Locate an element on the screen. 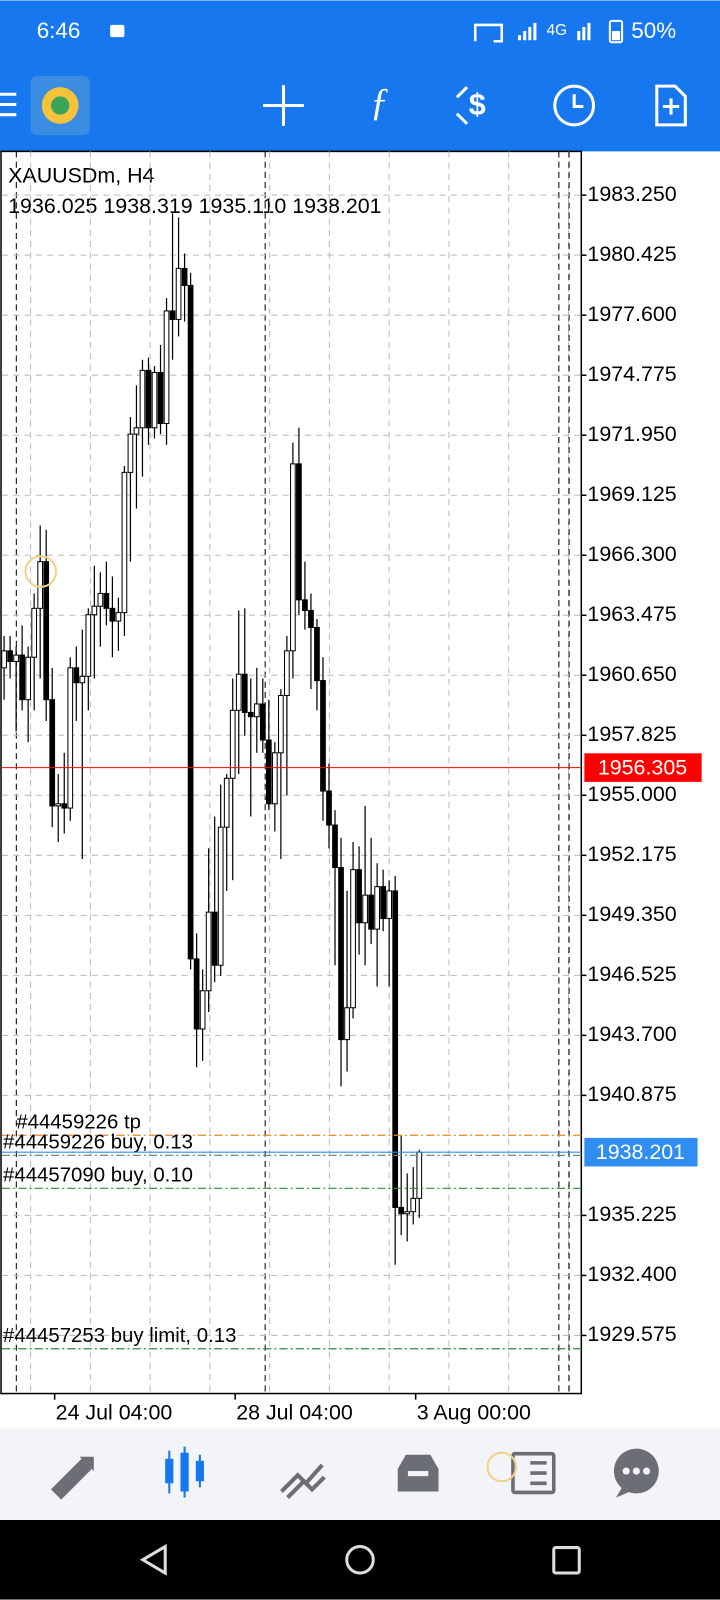 Image resolution: width=720 pixels, height=1600 pixels. tab-quotes is located at coordinates (72, 1478).